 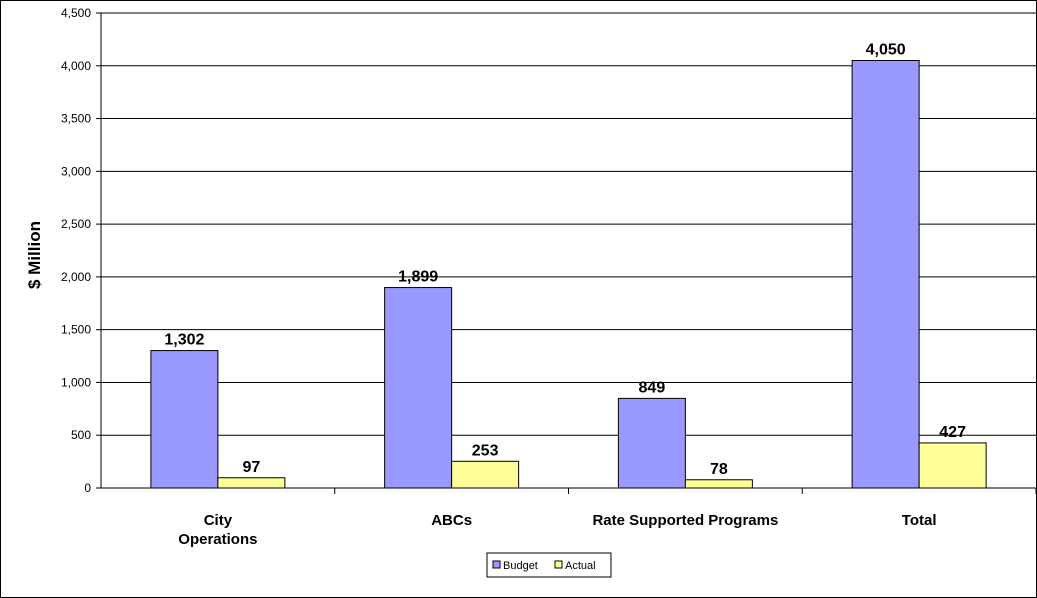 What do you see at coordinates (485, 450) in the screenshot?
I see `data-label-actual-1: 253` at bounding box center [485, 450].